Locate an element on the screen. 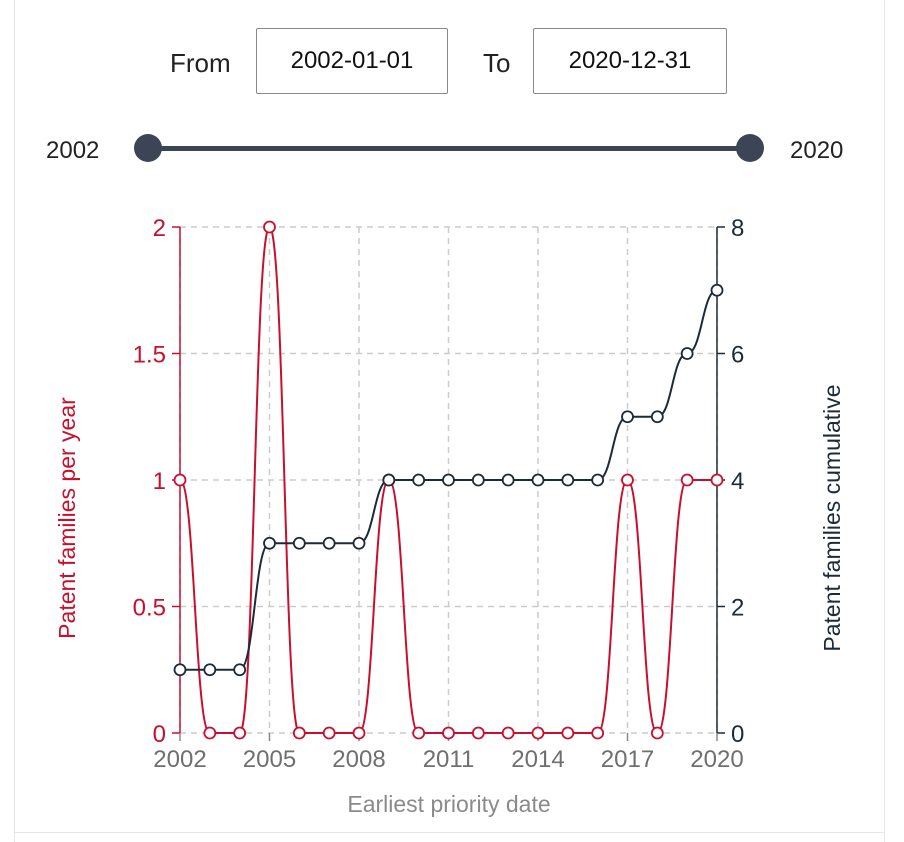 The image size is (904, 842). year-range-slider: 2002 2020 is located at coordinates (452, 150).